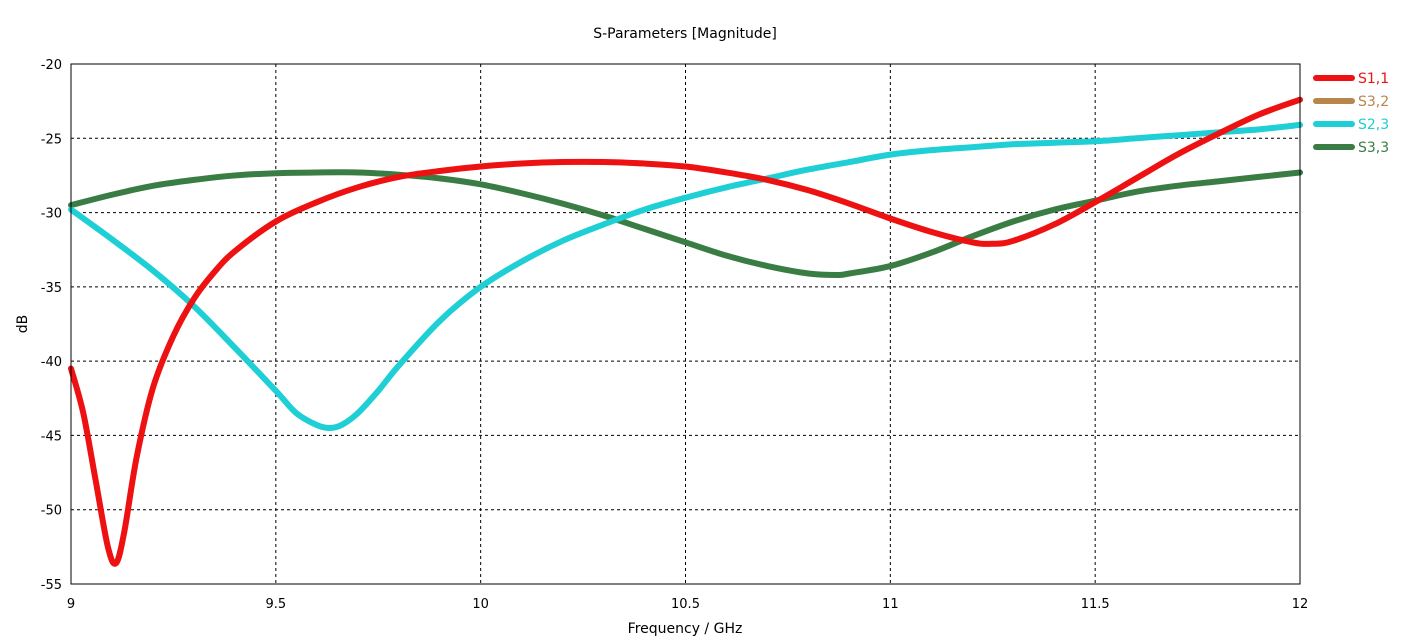 The width and height of the screenshot is (1420, 644). What do you see at coordinates (51, 436) in the screenshot?
I see `y-tick-label: -45` at bounding box center [51, 436].